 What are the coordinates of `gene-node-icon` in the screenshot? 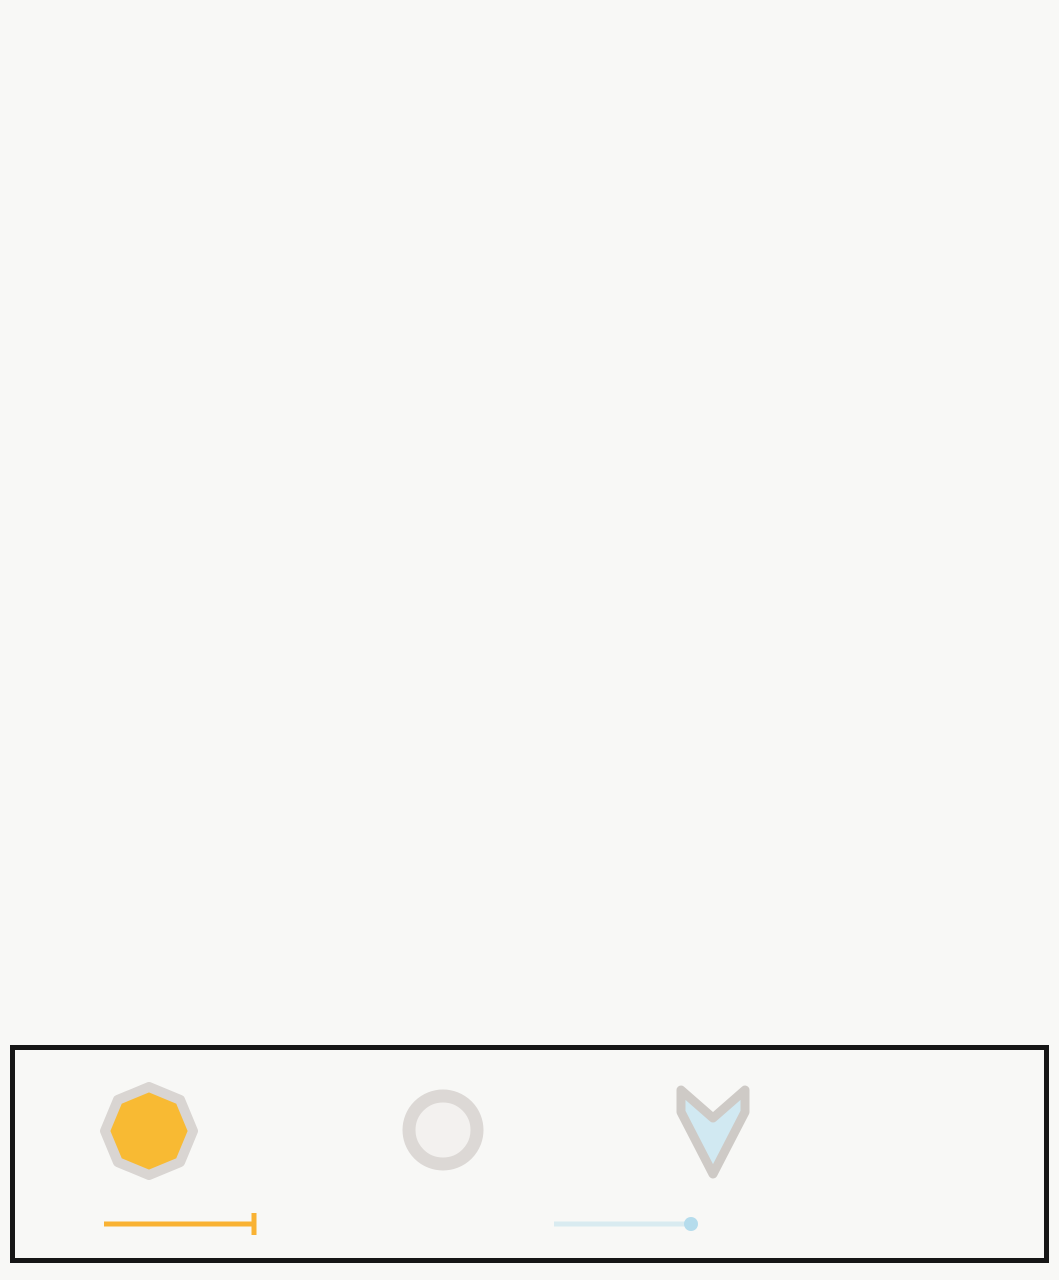 It's located at (443, 1130).